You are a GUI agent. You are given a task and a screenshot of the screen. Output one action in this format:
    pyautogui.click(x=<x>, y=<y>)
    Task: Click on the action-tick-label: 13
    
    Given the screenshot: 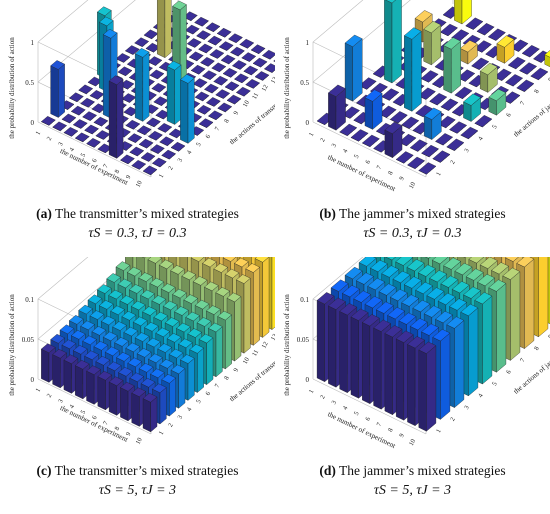 What is the action you would take?
    pyautogui.click(x=272, y=337)
    